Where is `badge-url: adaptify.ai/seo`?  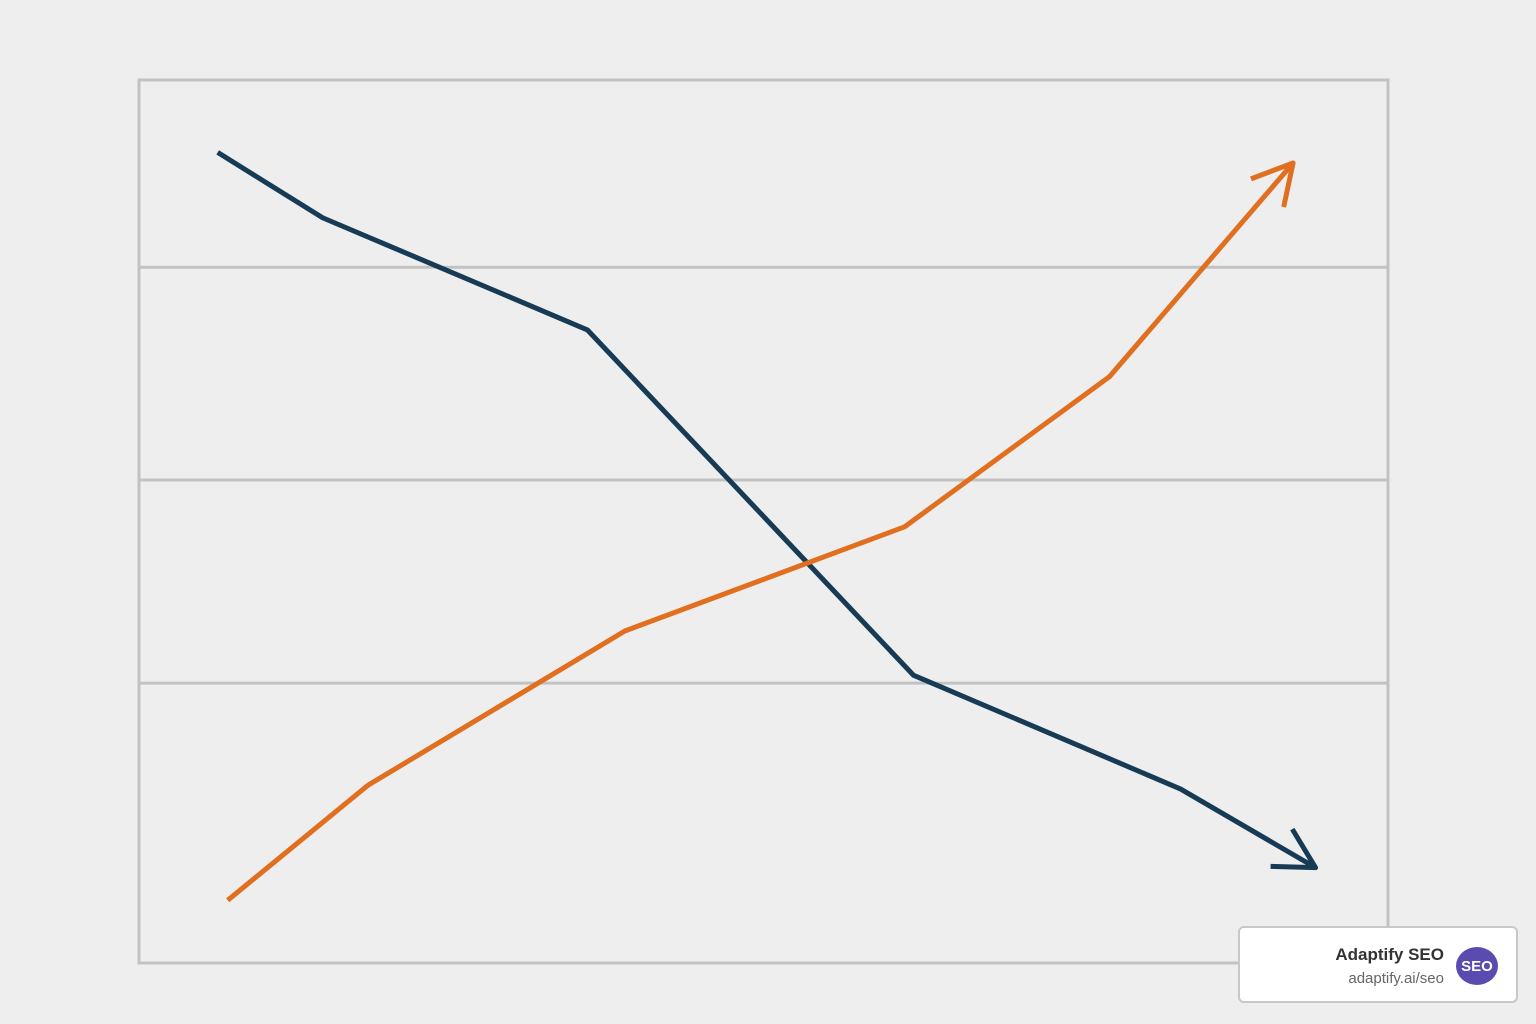 badge-url: adaptify.ai/seo is located at coordinates (1396, 978).